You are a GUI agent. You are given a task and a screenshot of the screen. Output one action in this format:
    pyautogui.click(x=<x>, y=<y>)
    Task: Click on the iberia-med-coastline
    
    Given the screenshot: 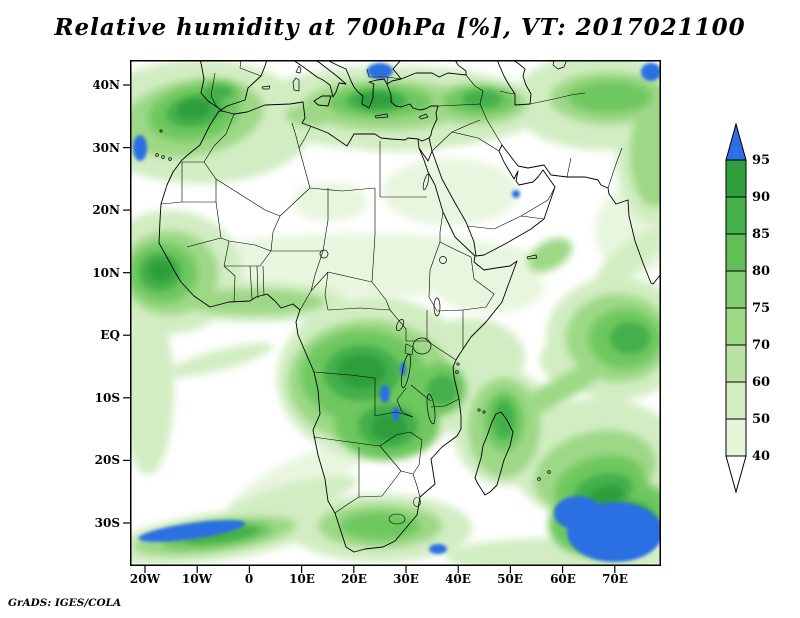 What is the action you would take?
    pyautogui.click(x=244, y=85)
    